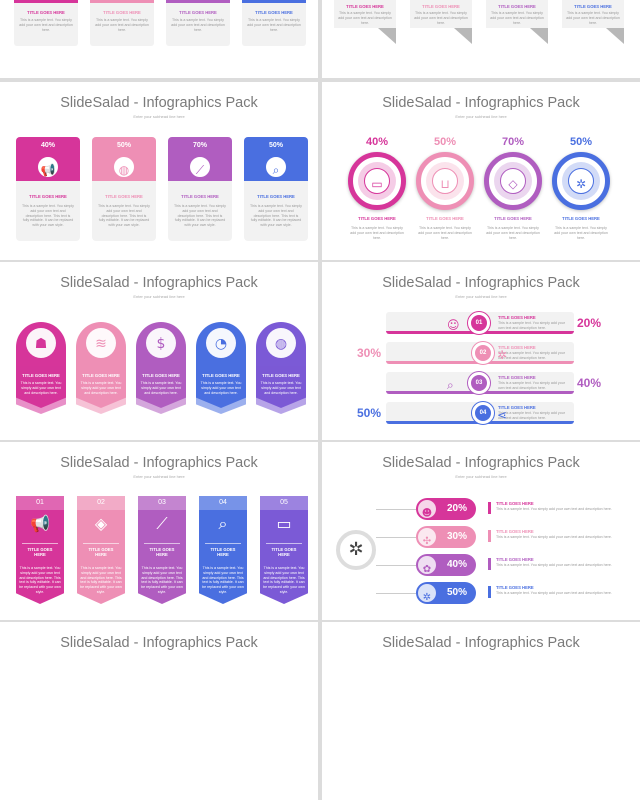 This screenshot has width=640, height=800. What do you see at coordinates (456, 536) in the screenshot?
I see `percent-label: 30%` at bounding box center [456, 536].